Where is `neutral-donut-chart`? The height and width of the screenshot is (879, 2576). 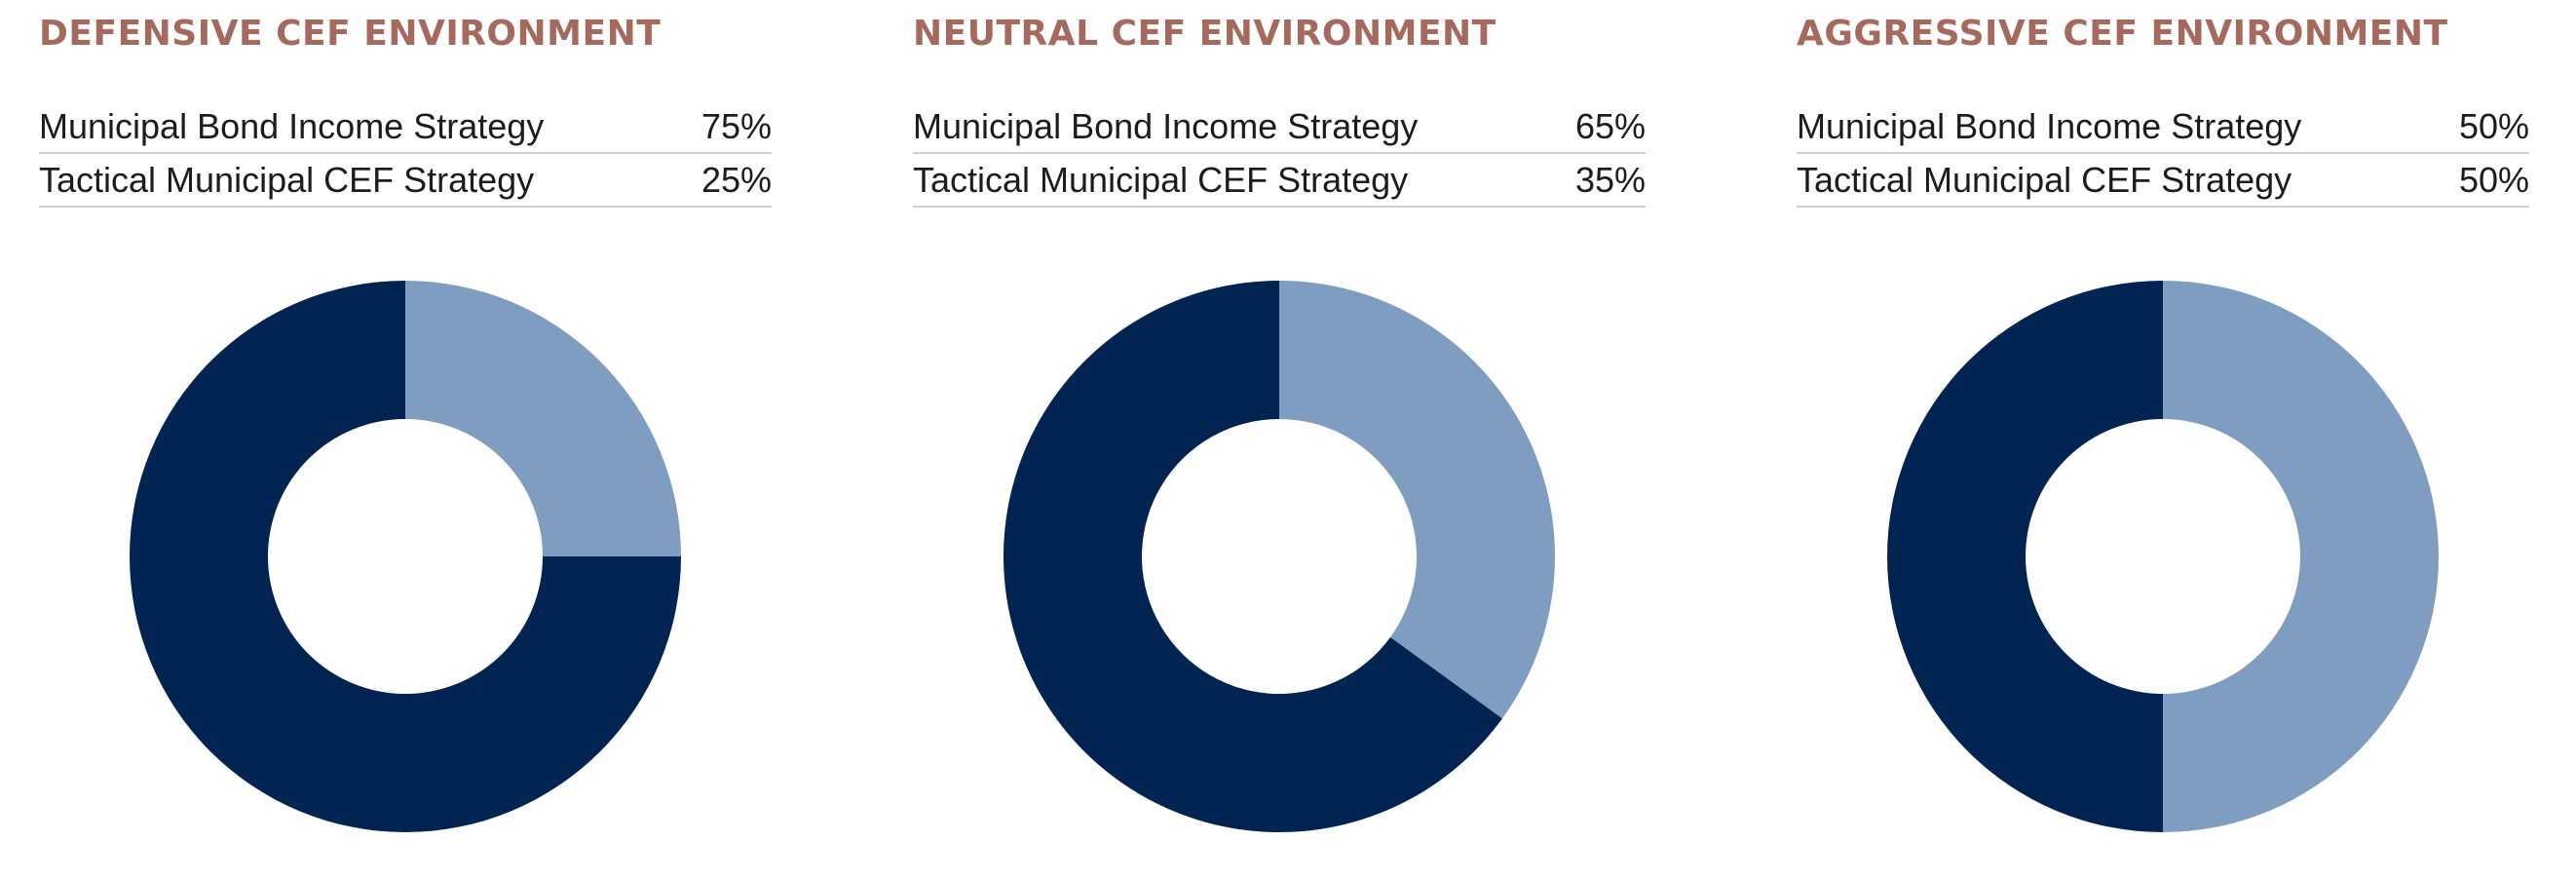 neutral-donut-chart is located at coordinates (1279, 556).